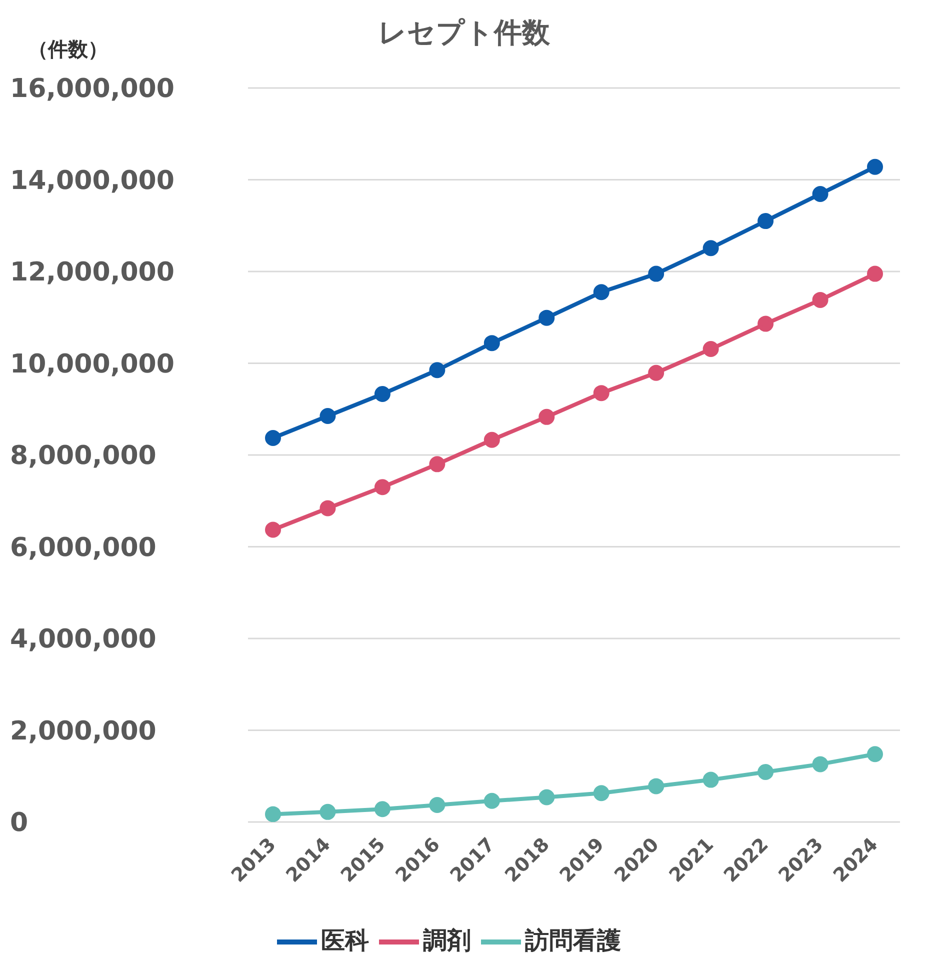 The width and height of the screenshot is (928, 980). I want to click on y-axis-title: （件数）, so click(68, 49).